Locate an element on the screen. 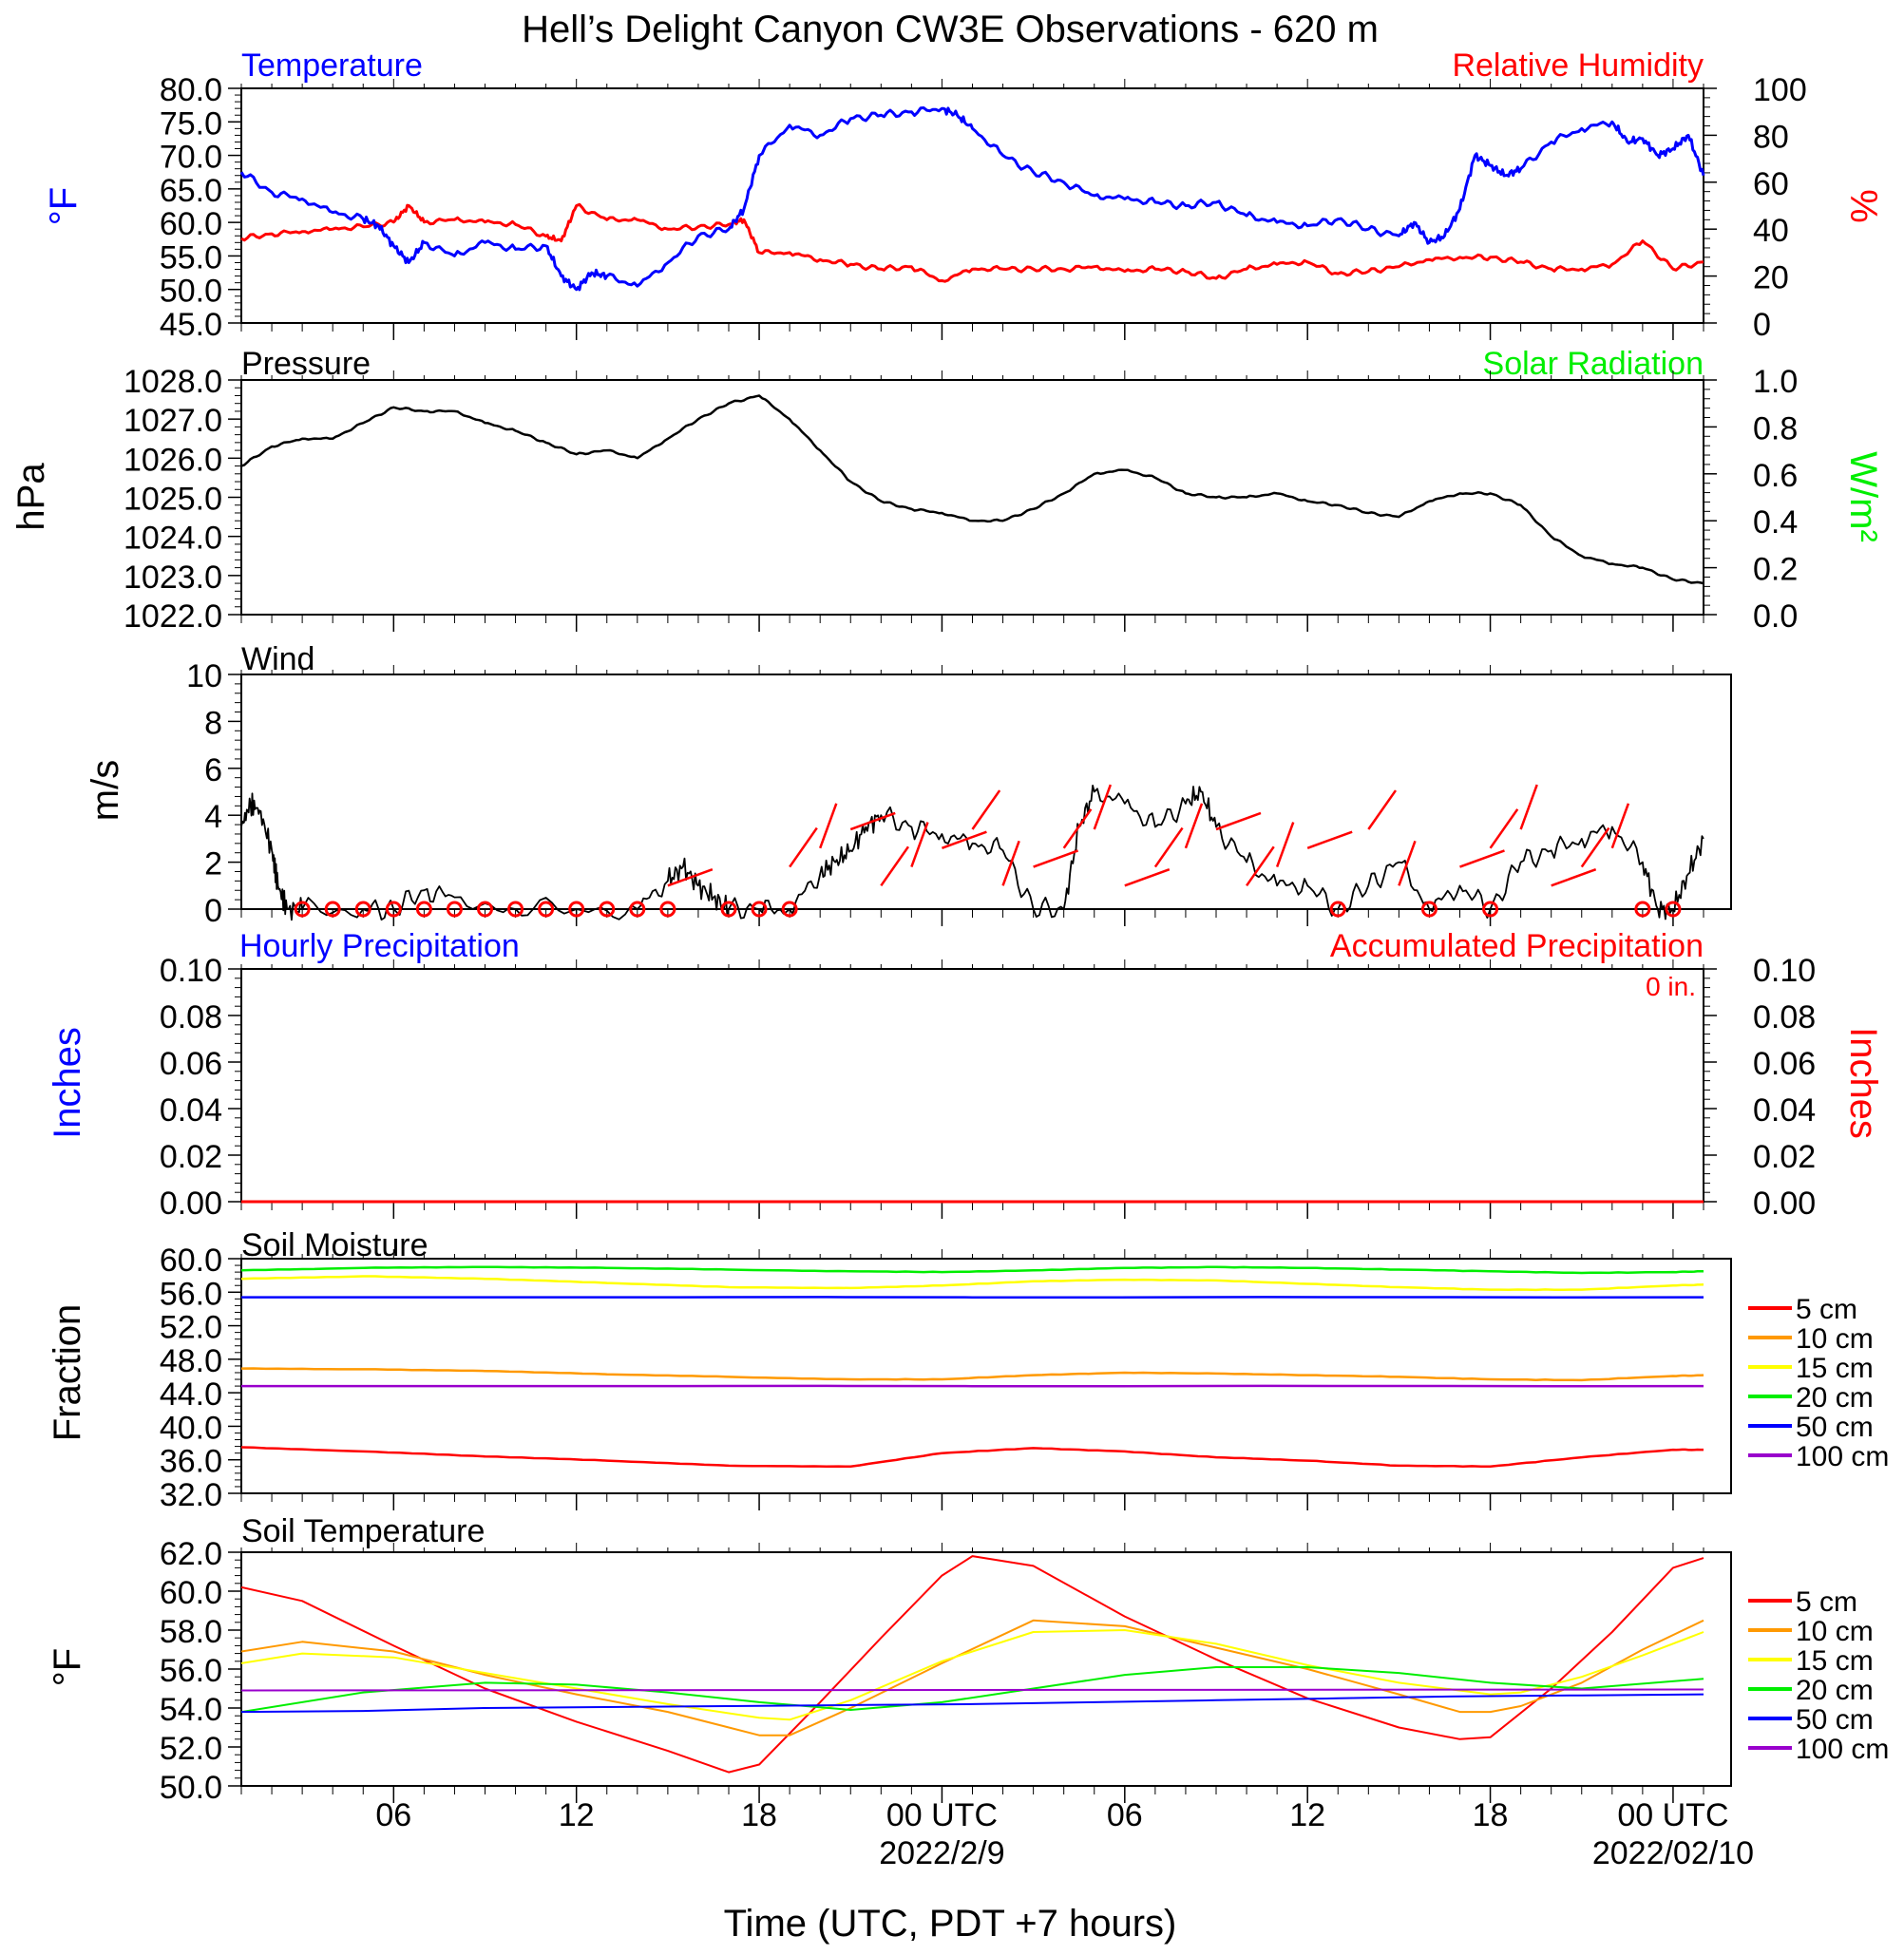 This screenshot has width=1904, height=1955. soil-moisture-panel-frame is located at coordinates (986, 1376).